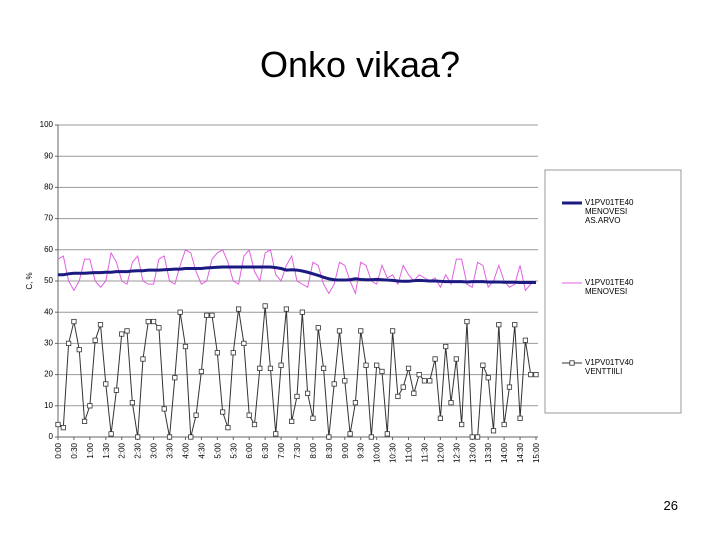 Image resolution: width=720 pixels, height=540 pixels. I want to click on x-tick-label: 10:00, so click(377, 452).